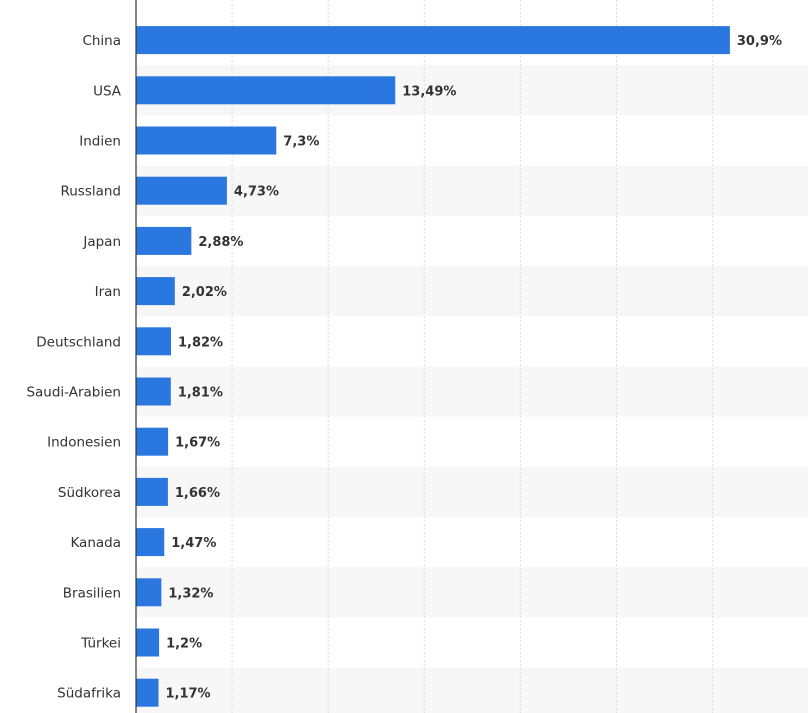 This screenshot has width=808, height=713. What do you see at coordinates (256, 192) in the screenshot?
I see `value-label: 4,73%` at bounding box center [256, 192].